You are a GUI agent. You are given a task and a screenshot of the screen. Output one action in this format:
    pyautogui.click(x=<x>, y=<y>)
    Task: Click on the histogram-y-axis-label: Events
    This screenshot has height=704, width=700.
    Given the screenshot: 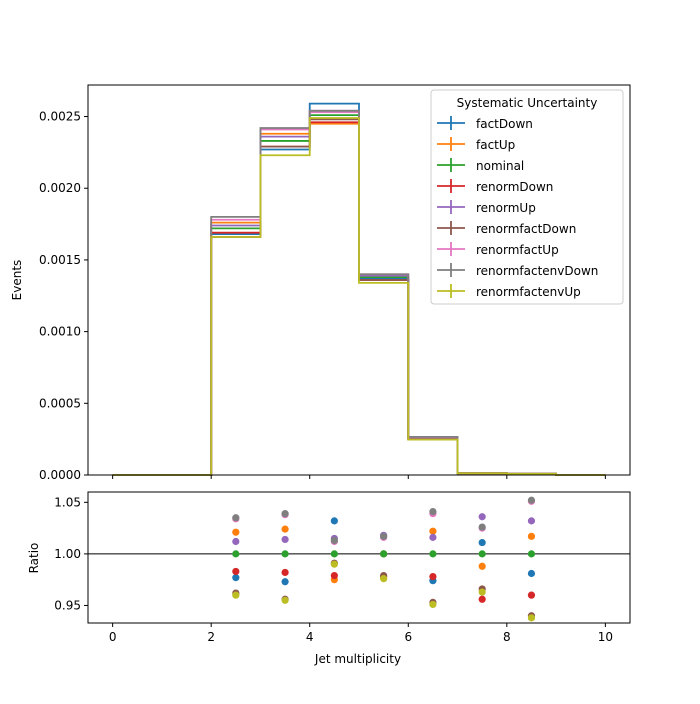 What is the action you would take?
    pyautogui.click(x=17, y=280)
    